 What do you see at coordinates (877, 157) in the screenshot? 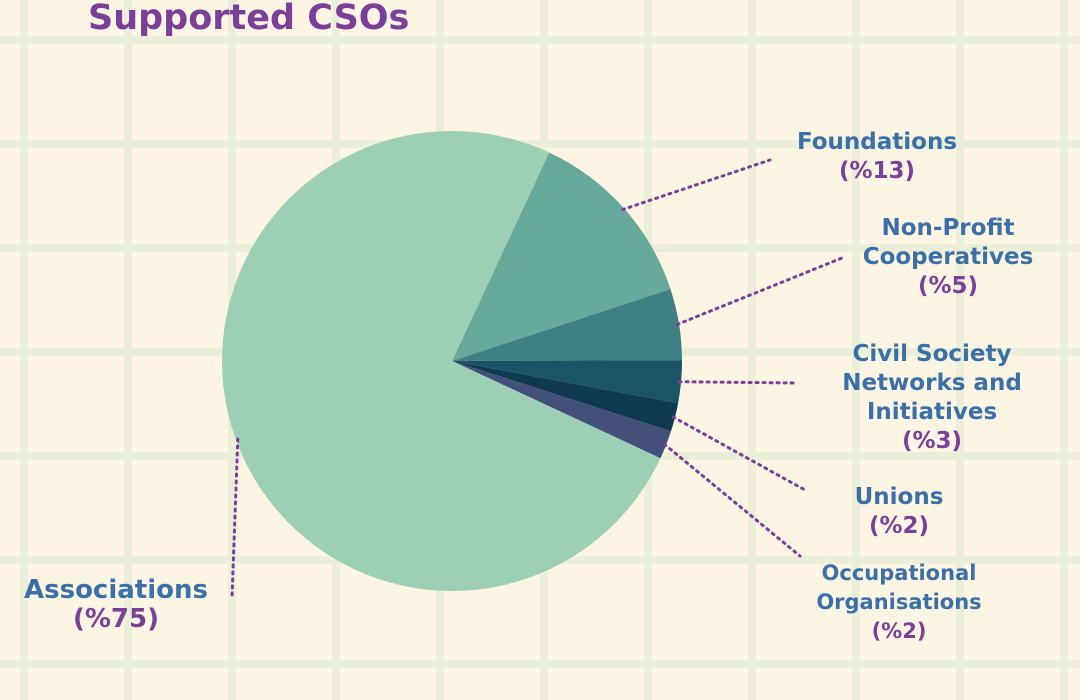
I see `label-foundations: Foundations (%13)` at bounding box center [877, 157].